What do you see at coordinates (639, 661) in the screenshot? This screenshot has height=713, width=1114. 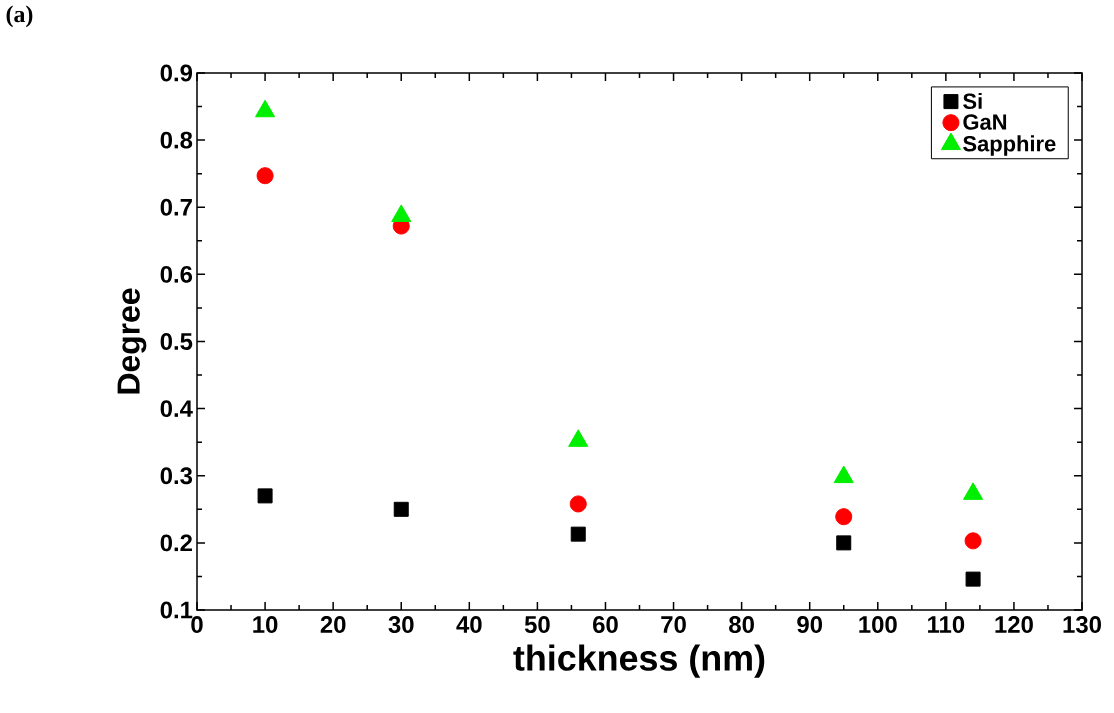 I see `x-axis-title: thickness (nm)` at bounding box center [639, 661].